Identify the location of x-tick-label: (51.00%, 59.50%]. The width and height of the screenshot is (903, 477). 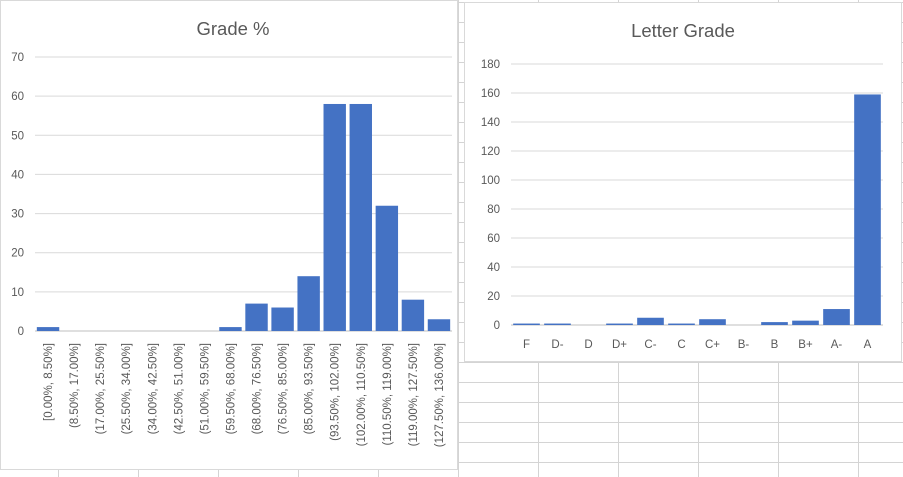
(205, 388).